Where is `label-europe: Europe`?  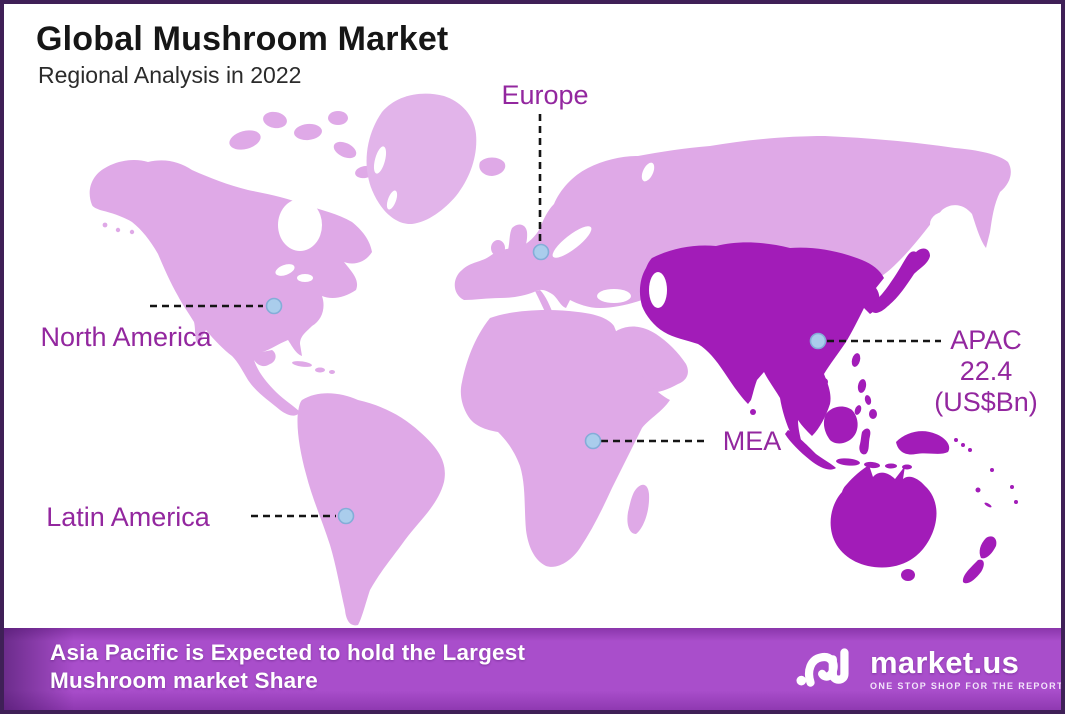 label-europe: Europe is located at coordinates (545, 95).